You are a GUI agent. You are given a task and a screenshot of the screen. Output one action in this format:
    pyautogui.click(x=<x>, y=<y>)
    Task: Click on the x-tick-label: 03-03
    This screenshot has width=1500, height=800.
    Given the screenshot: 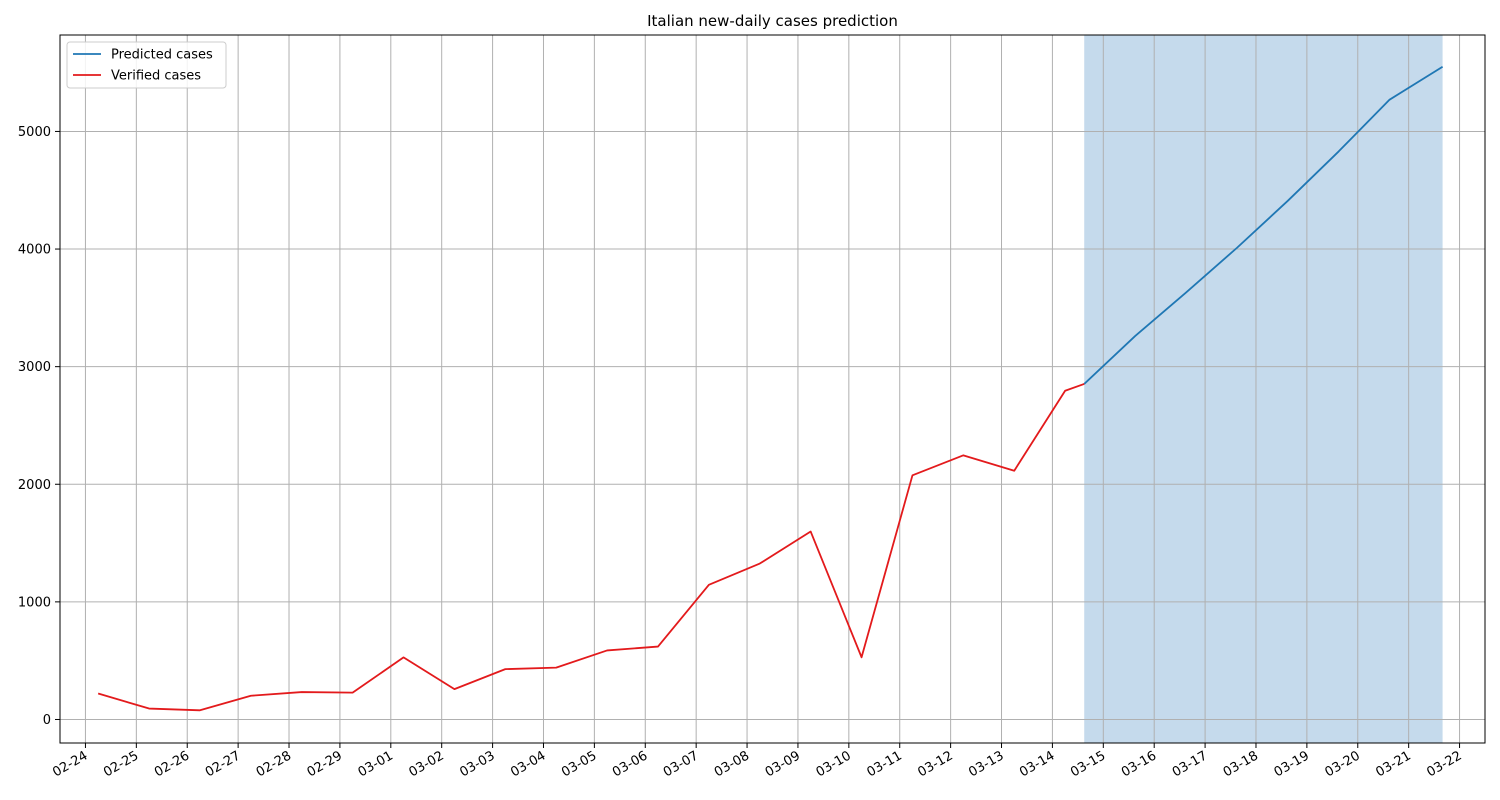 What is the action you would take?
    pyautogui.click(x=477, y=764)
    